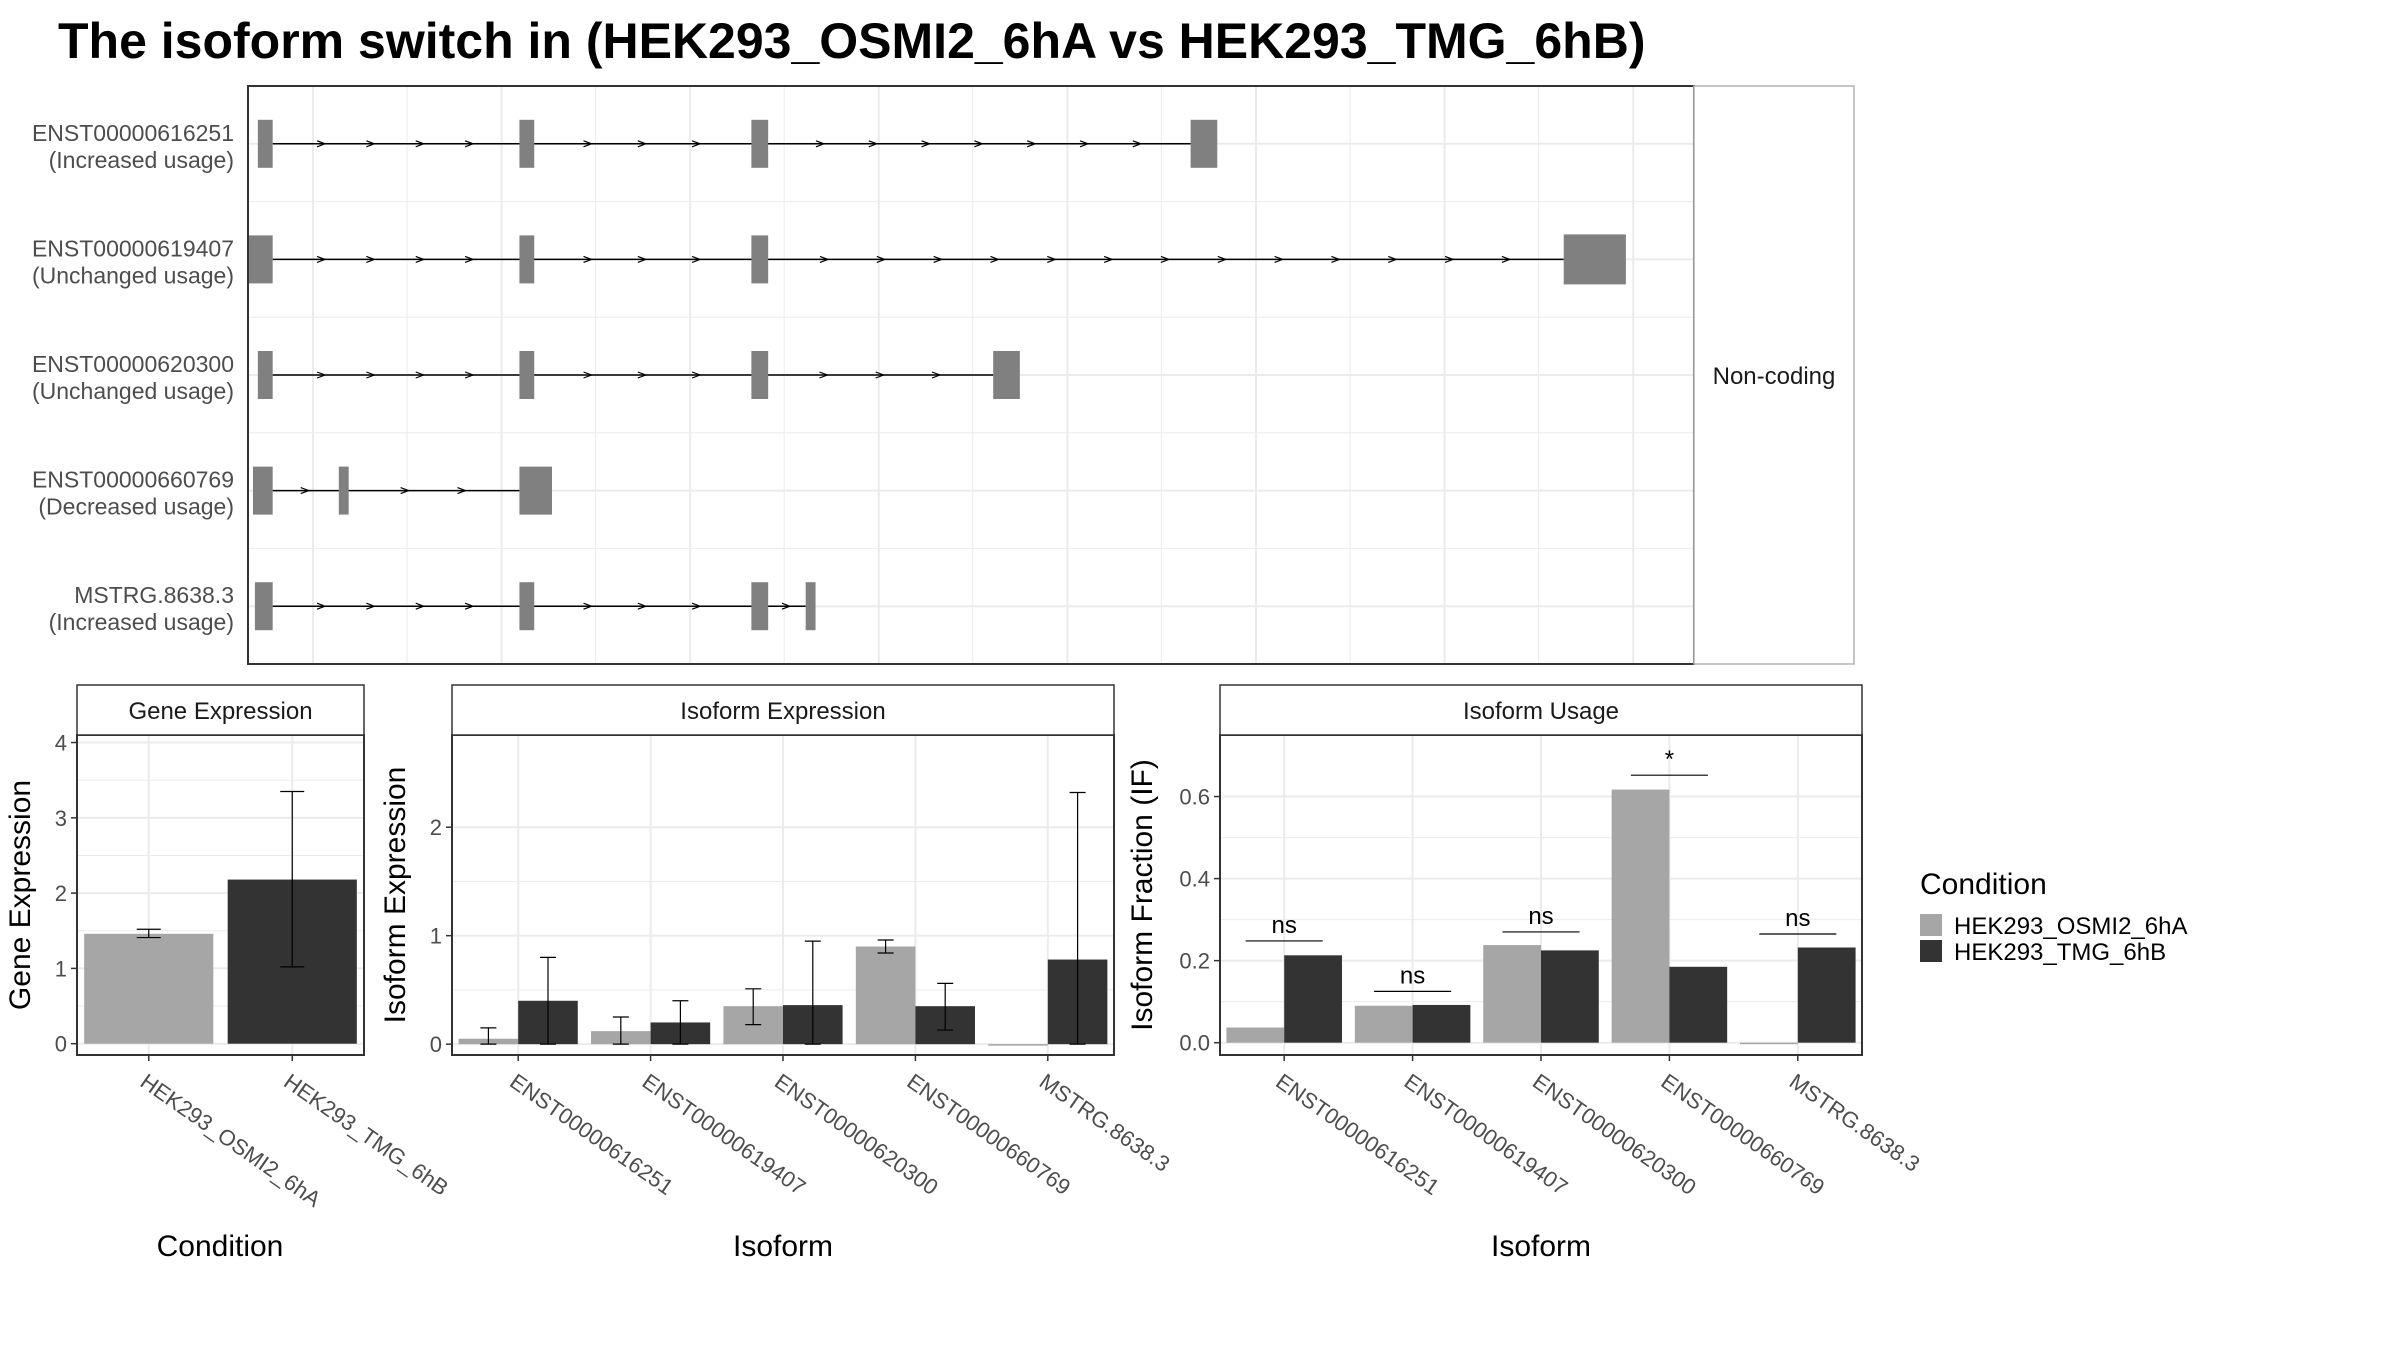 The width and height of the screenshot is (2400, 1350). What do you see at coordinates (1669, 759) in the screenshot?
I see `significance-label: *` at bounding box center [1669, 759].